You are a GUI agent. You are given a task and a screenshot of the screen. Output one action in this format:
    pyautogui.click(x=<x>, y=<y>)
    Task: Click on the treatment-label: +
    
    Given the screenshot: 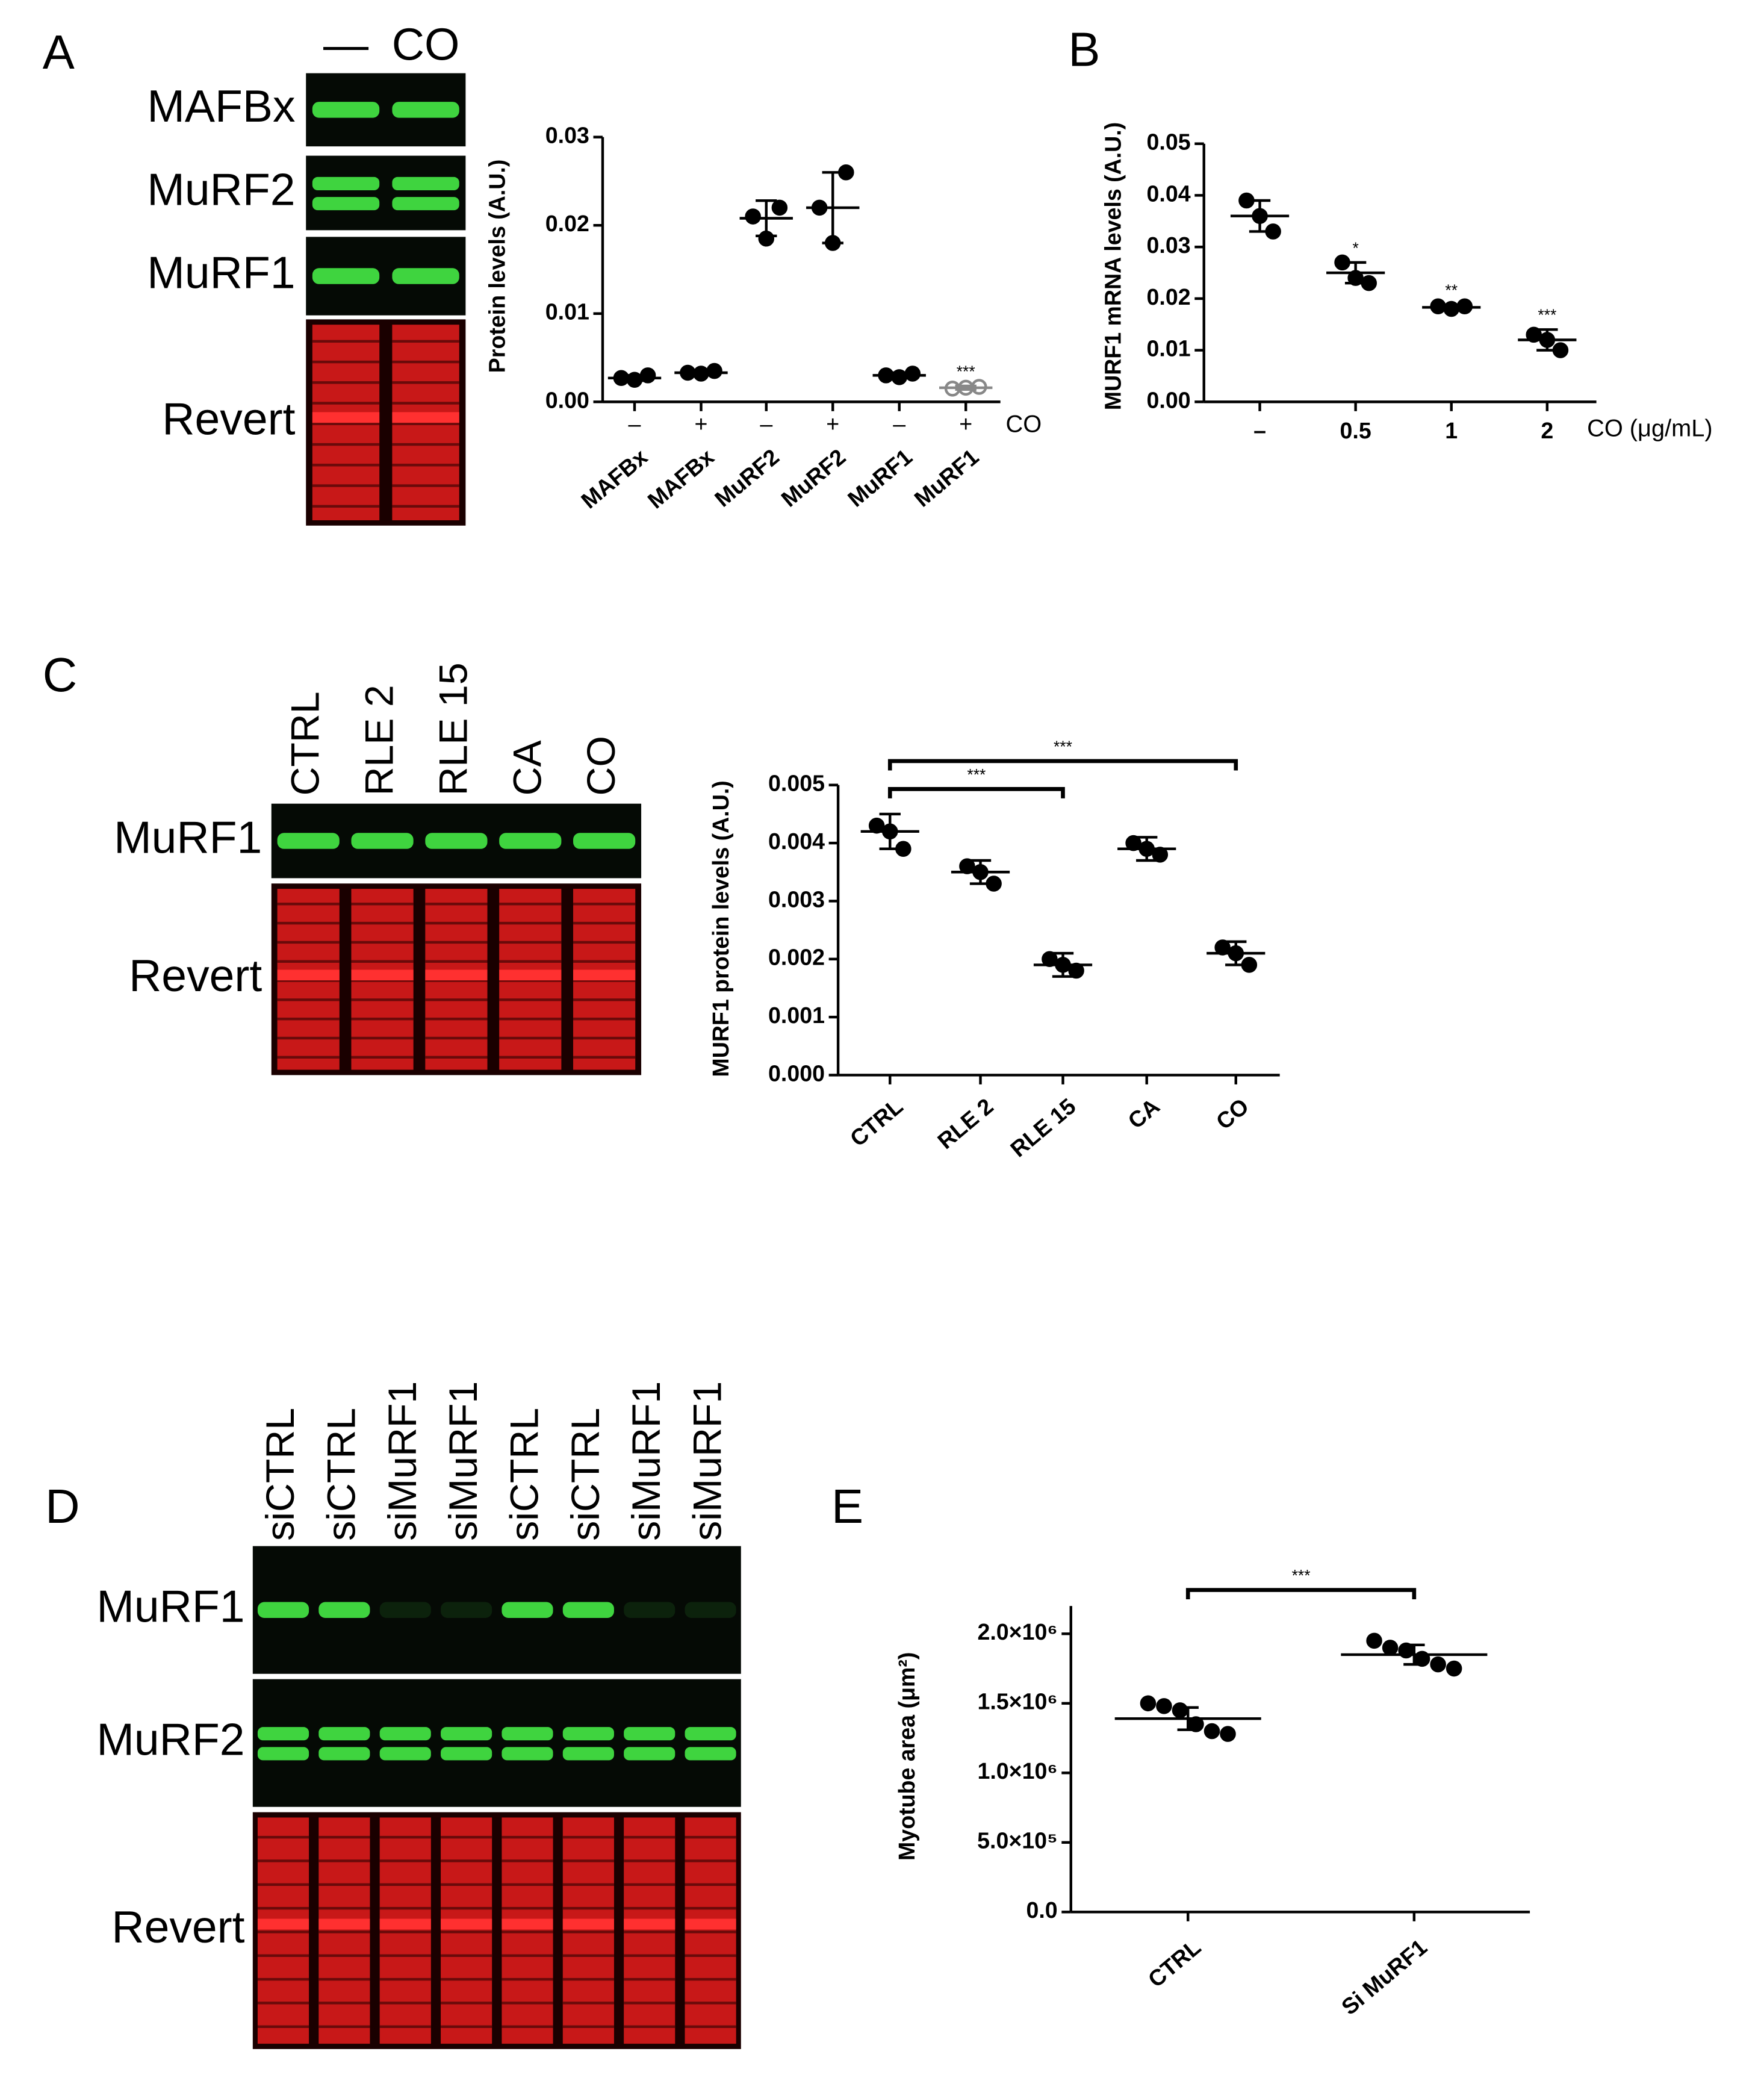 What is the action you would take?
    pyautogui.click(x=702, y=424)
    